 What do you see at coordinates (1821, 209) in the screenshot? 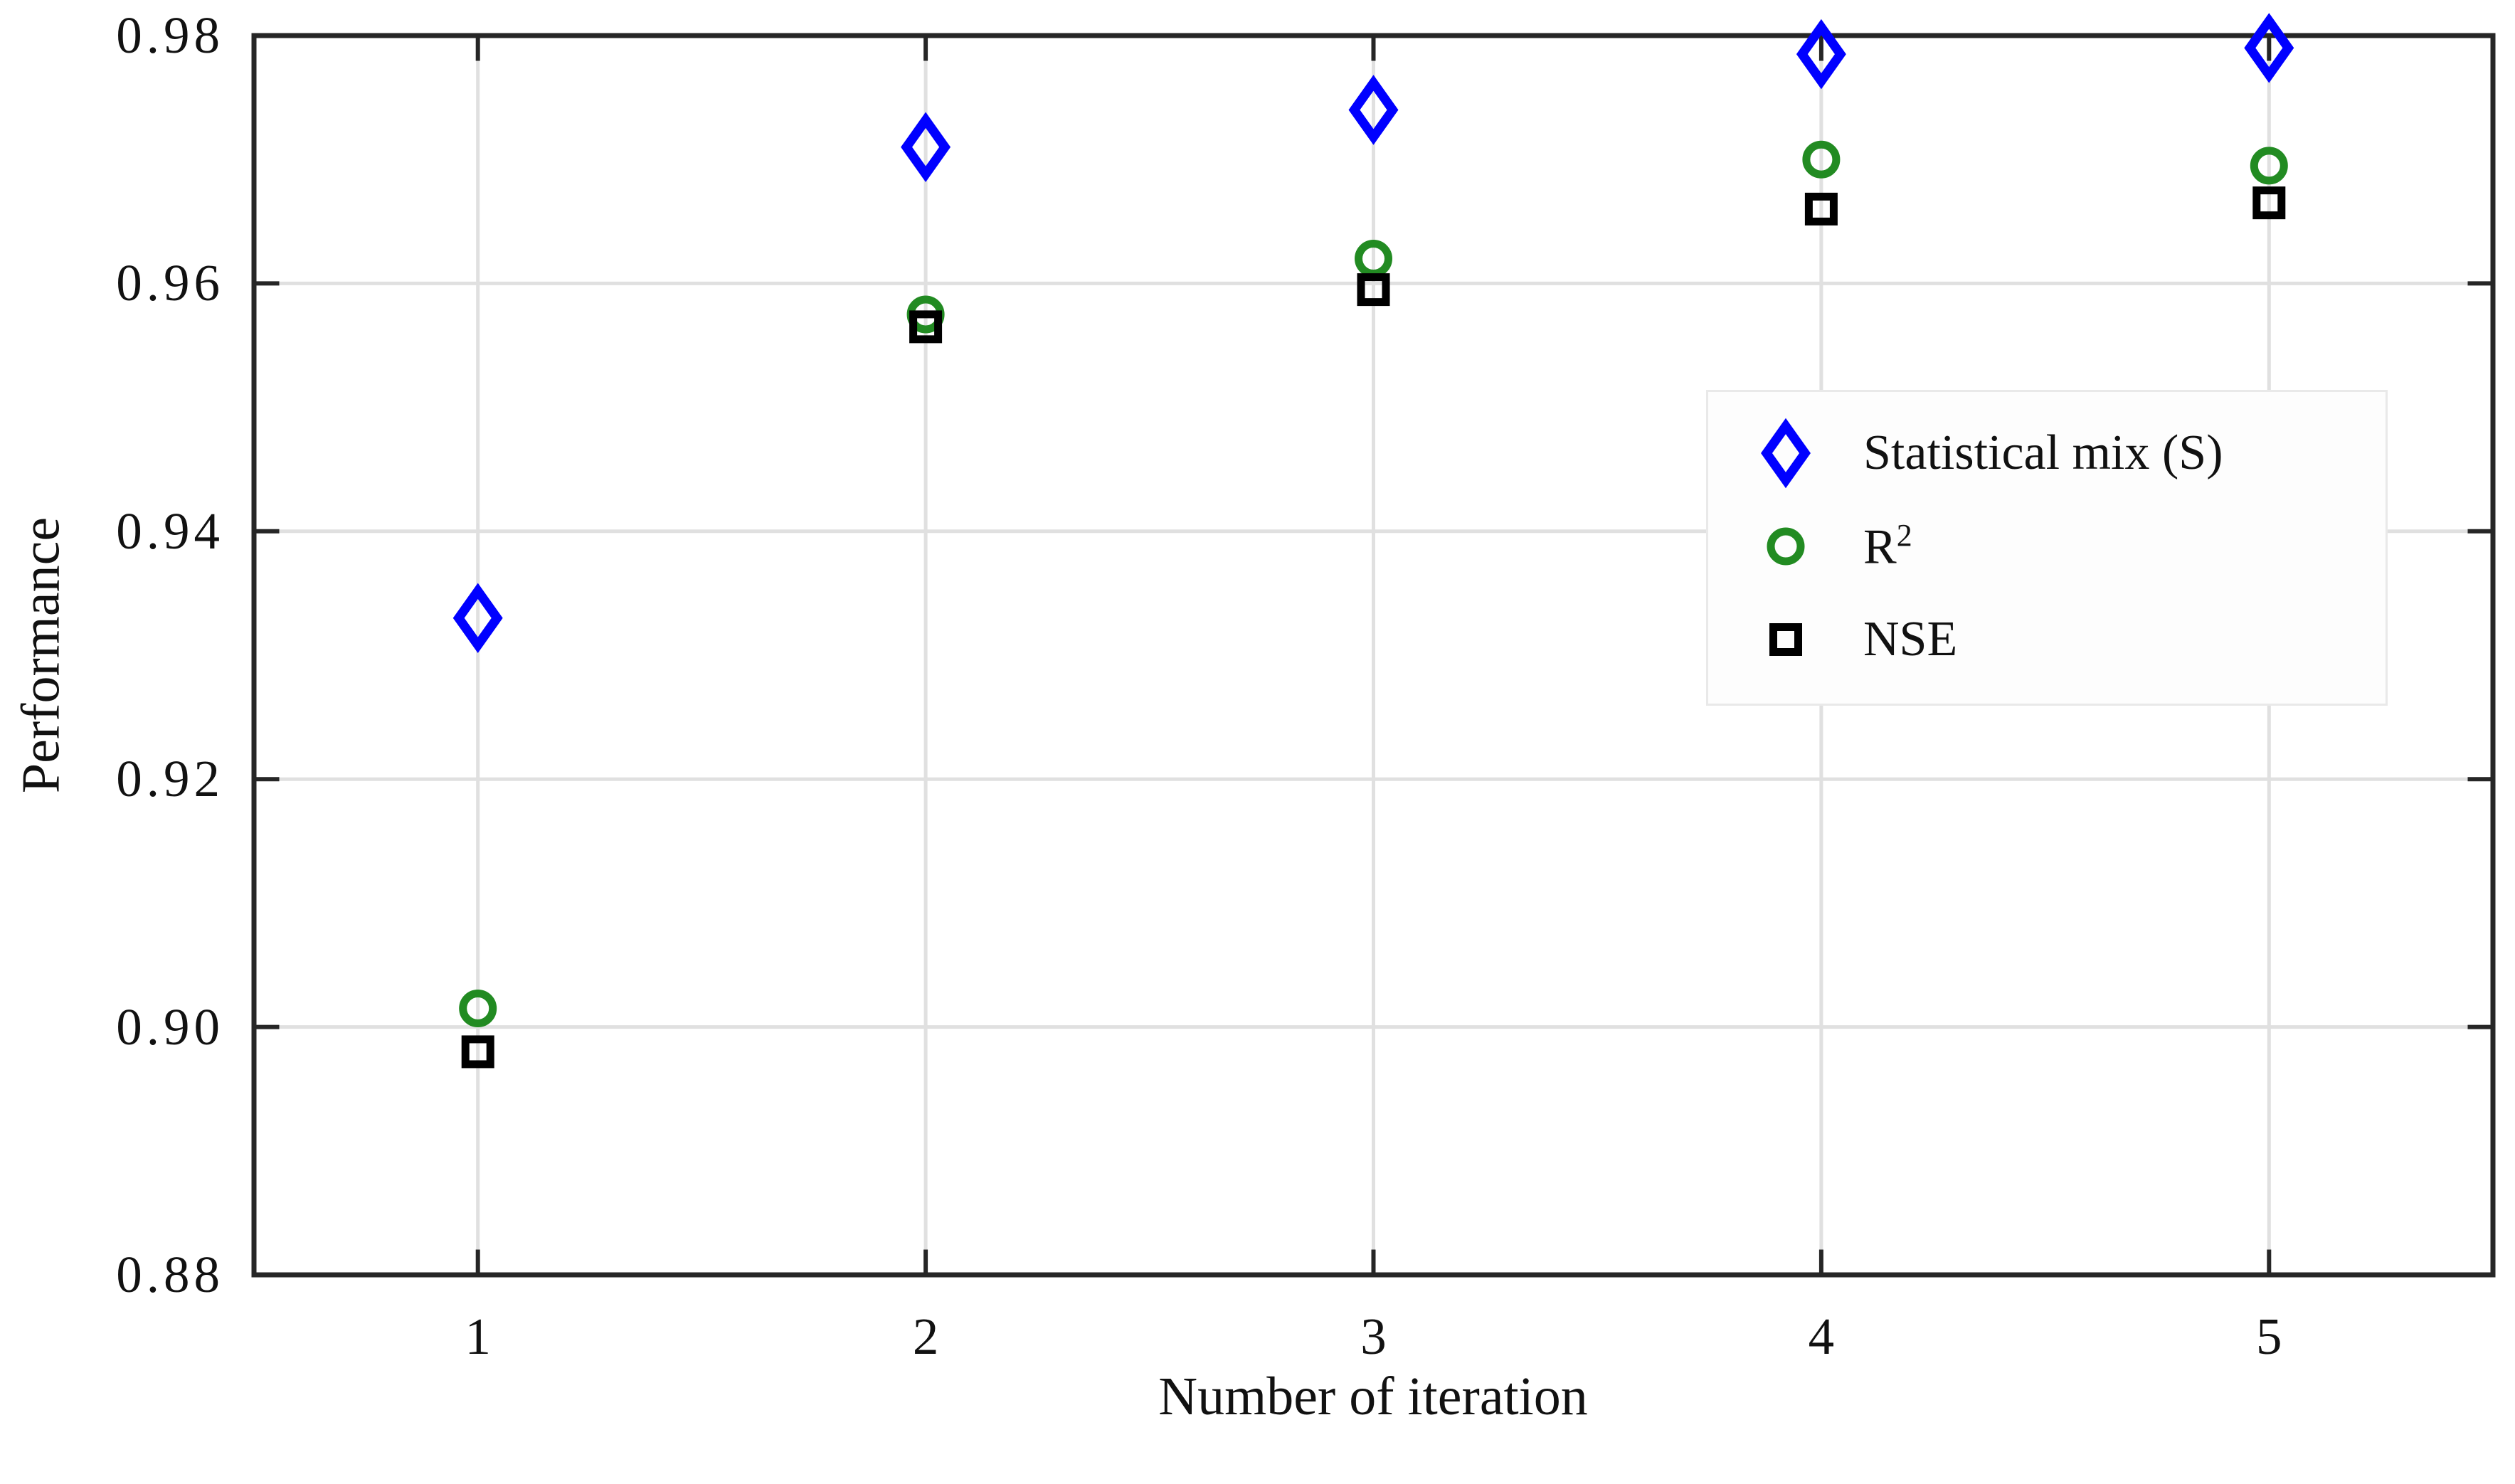
I see `data-point-nse-x4` at bounding box center [1821, 209].